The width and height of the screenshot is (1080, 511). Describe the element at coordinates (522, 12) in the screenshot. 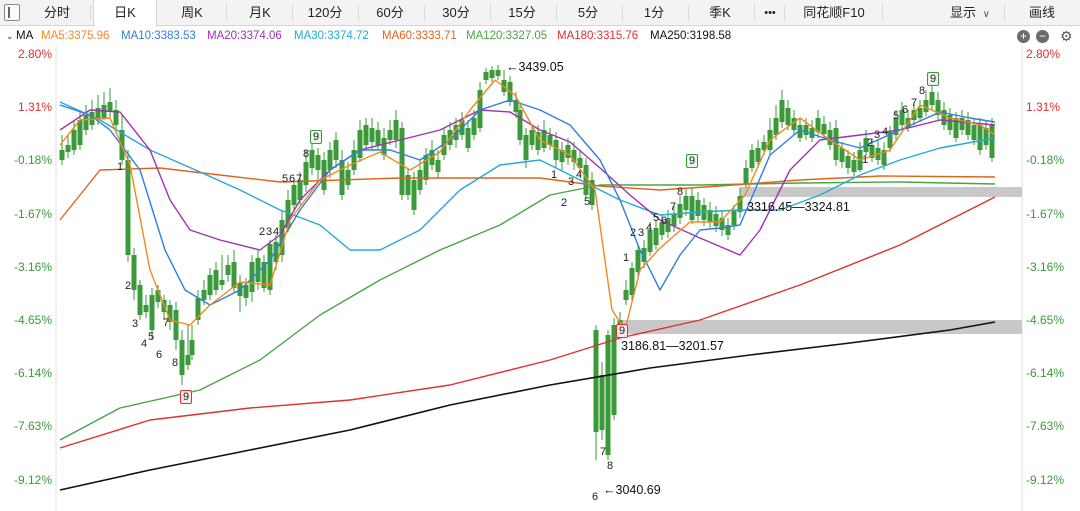

I see `tab-15min: 15分` at that location.